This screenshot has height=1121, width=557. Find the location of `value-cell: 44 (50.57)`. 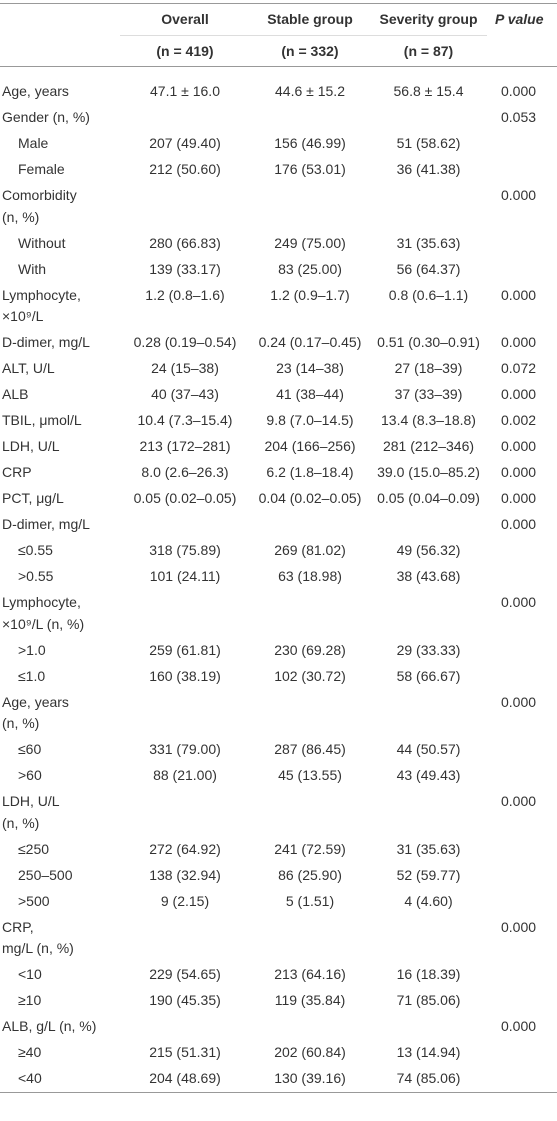

value-cell: 44 (50.57) is located at coordinates (428, 749).